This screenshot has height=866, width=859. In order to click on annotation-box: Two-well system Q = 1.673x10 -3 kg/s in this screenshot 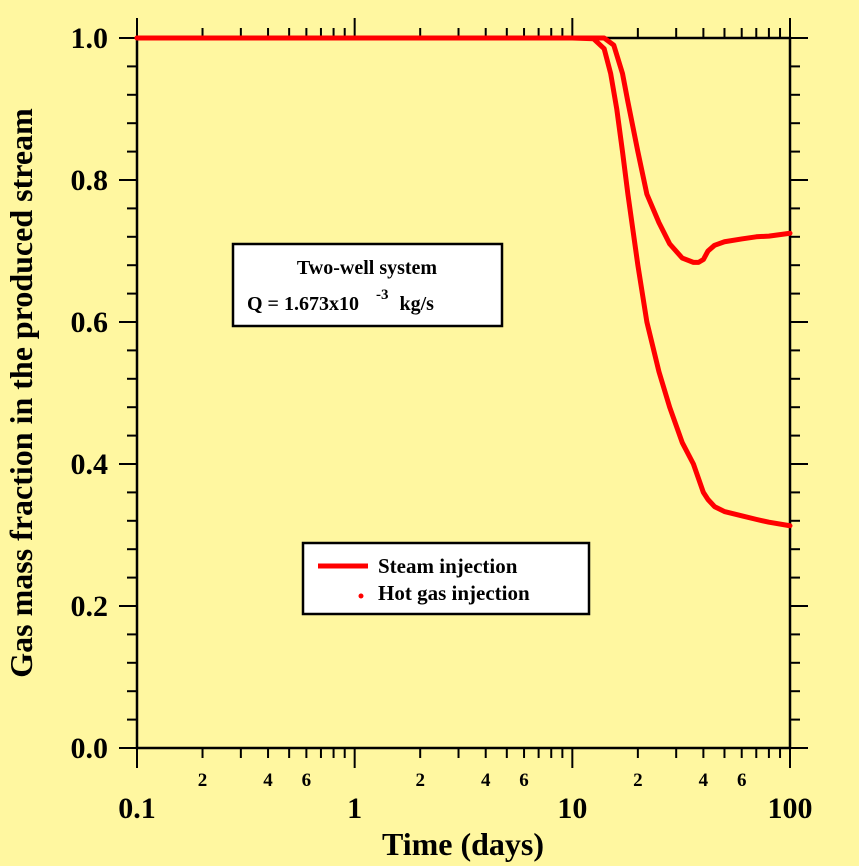, I will do `click(367, 285)`.